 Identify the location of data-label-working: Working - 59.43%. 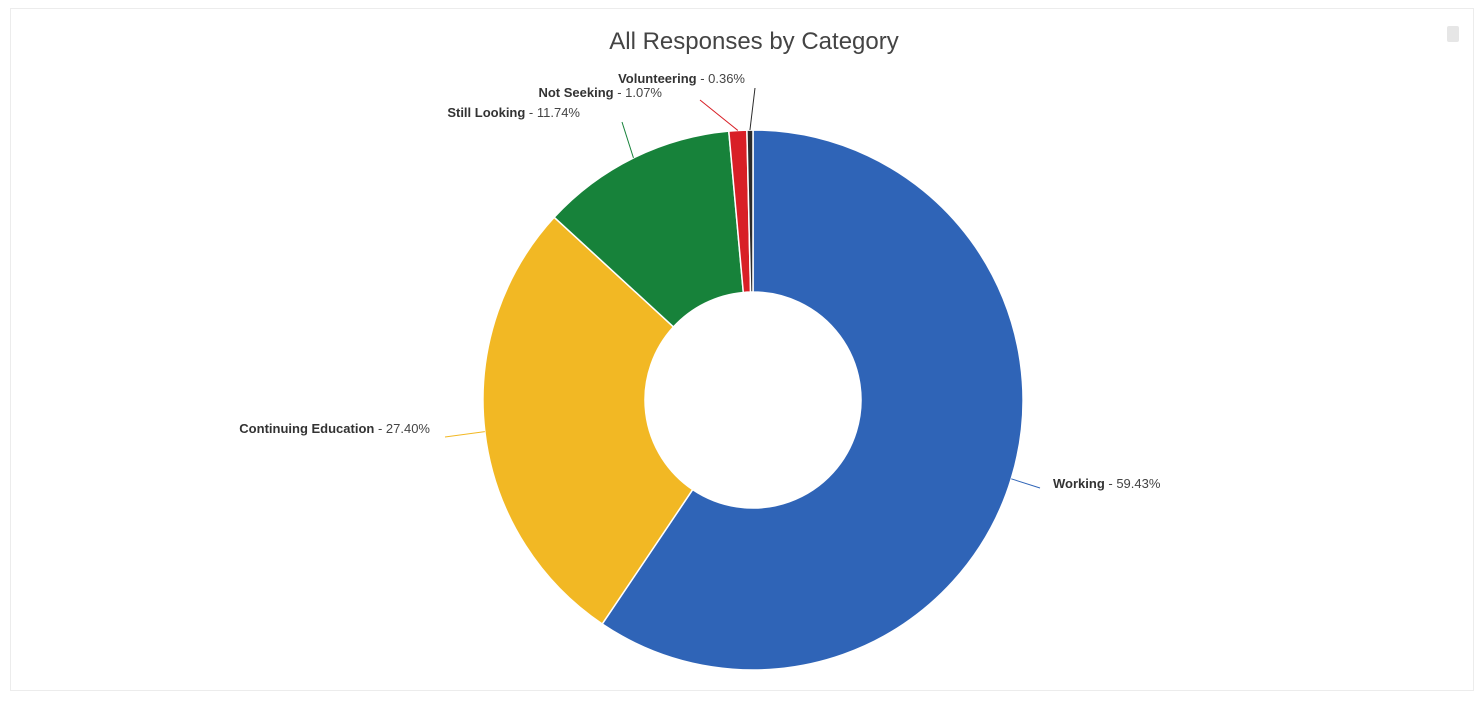
(1107, 483).